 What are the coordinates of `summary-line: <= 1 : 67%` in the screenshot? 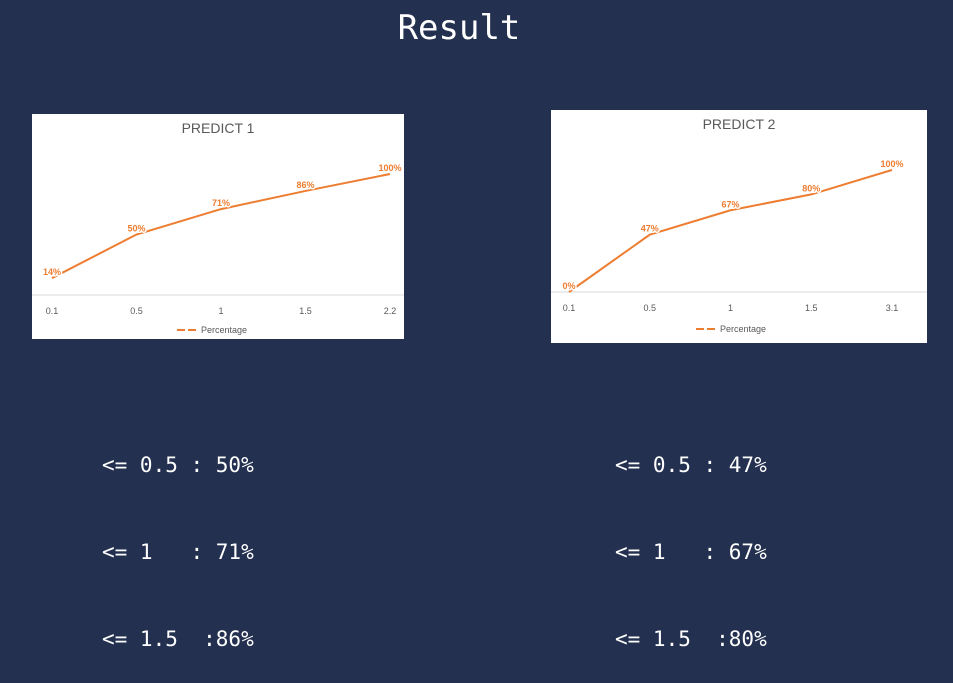 It's located at (691, 552).